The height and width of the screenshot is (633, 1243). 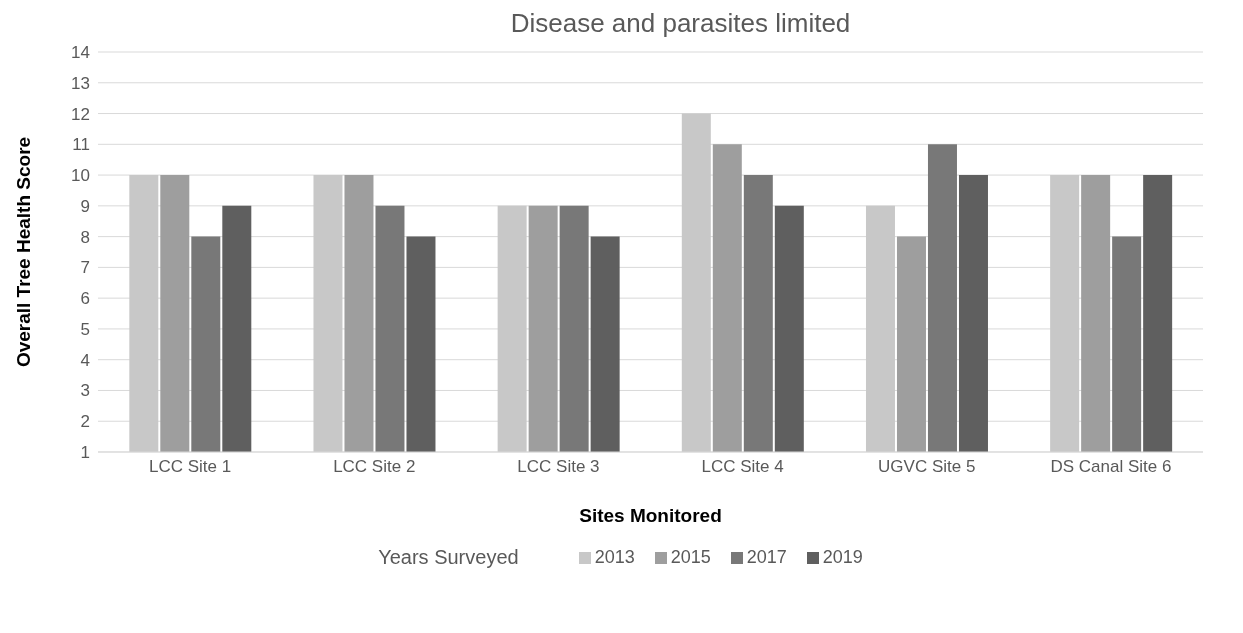 What do you see at coordinates (680, 24) in the screenshot?
I see `chart-title: Disease and parasites limited` at bounding box center [680, 24].